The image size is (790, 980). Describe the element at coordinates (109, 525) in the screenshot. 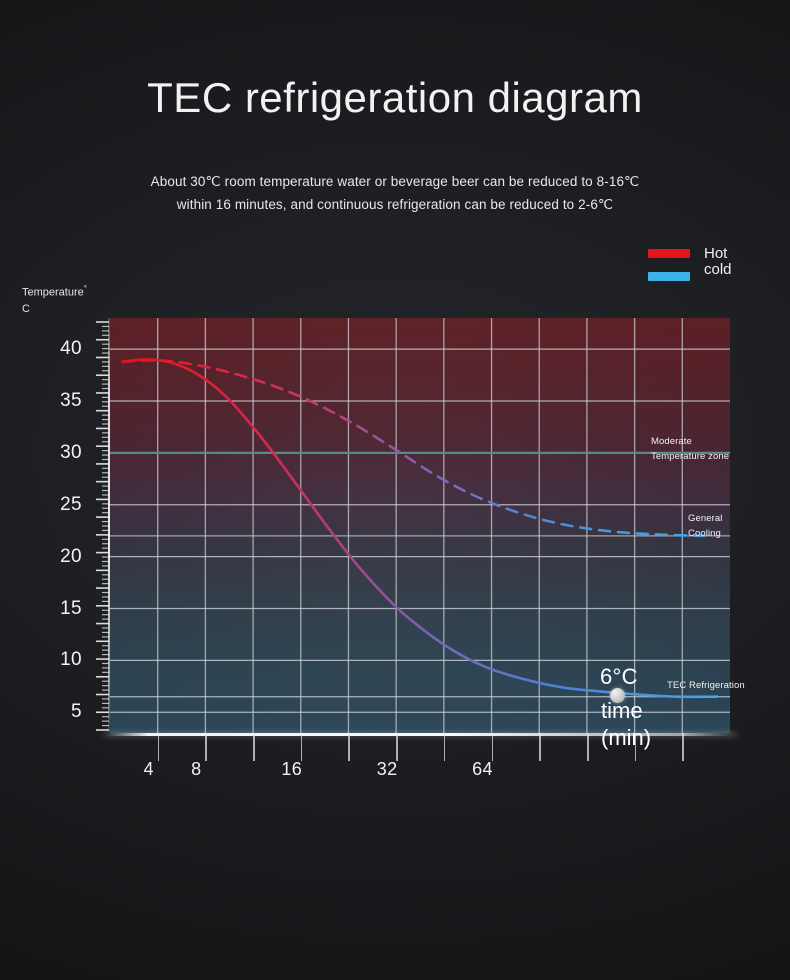

I see `y-axis-spine` at that location.